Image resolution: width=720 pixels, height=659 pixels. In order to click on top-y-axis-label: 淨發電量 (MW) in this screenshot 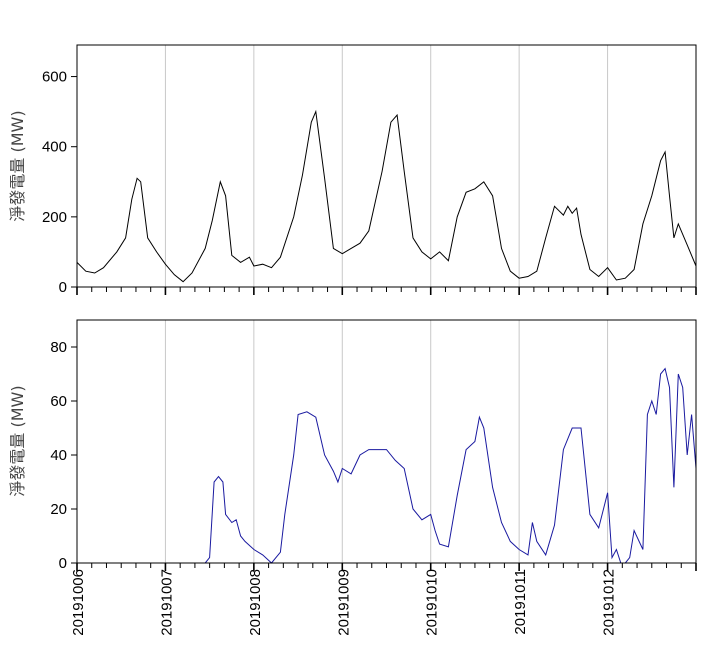, I will do `click(17, 165)`.